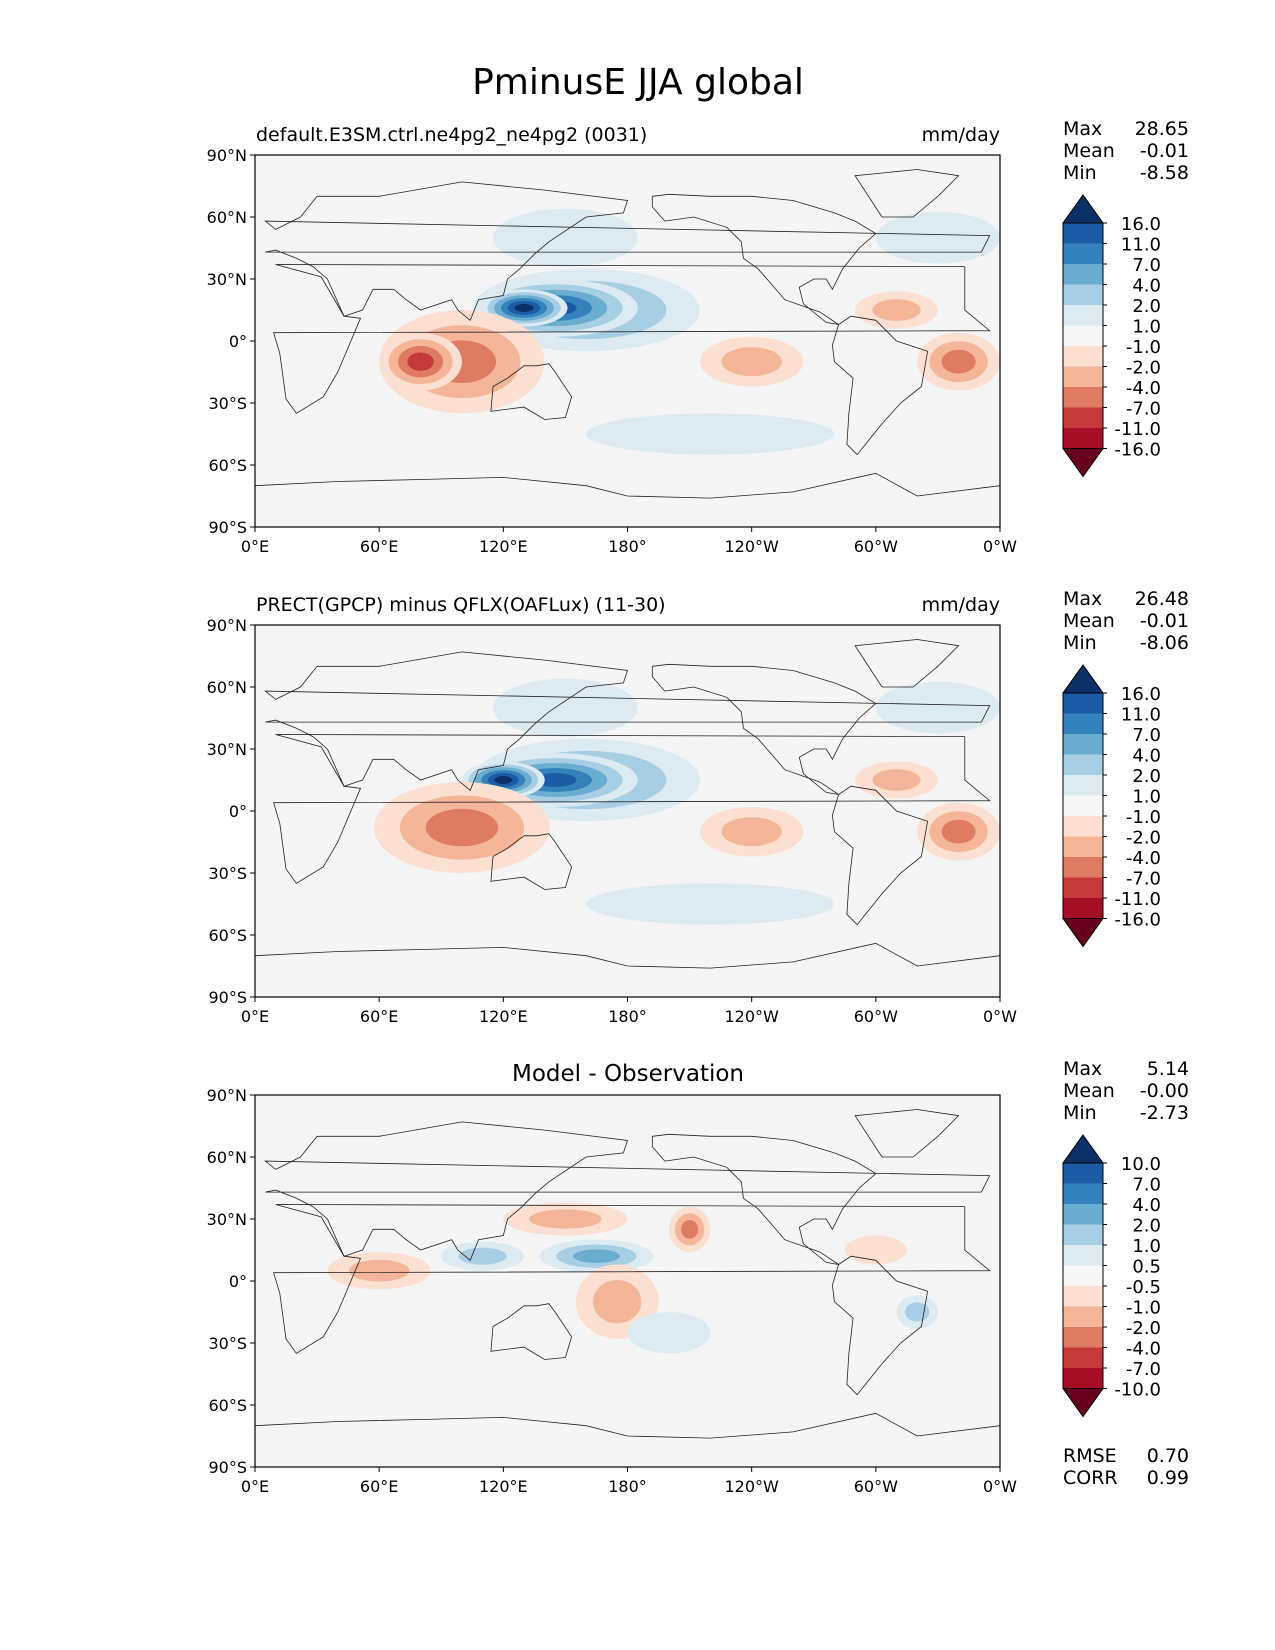  Describe the element at coordinates (503, 546) in the screenshot. I see `x-tick-label: 120°E` at that location.